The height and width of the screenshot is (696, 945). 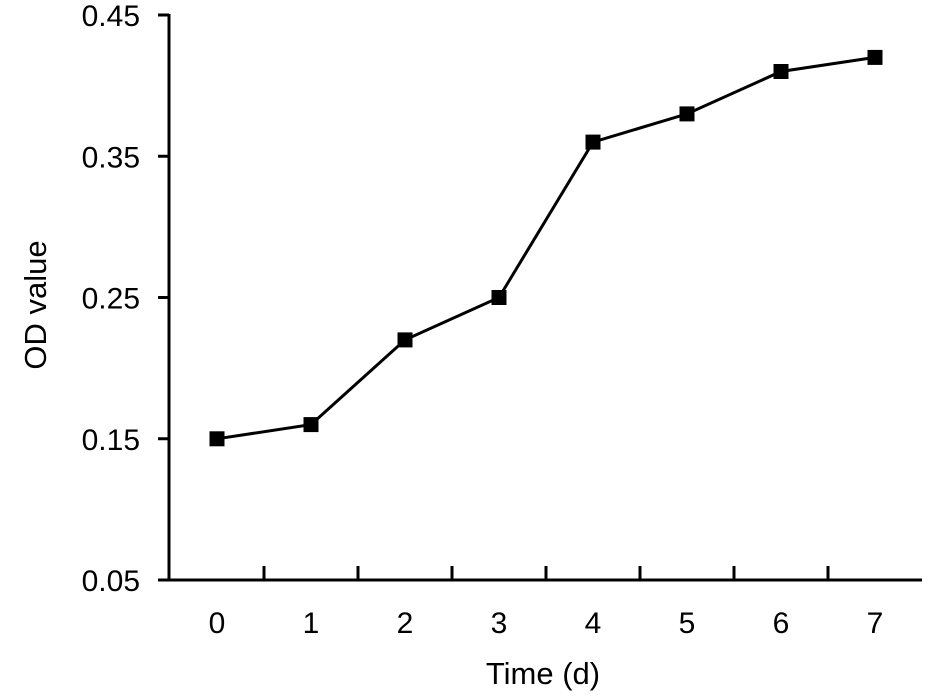 I want to click on x-axis-title: Time (d), so click(x=543, y=673).